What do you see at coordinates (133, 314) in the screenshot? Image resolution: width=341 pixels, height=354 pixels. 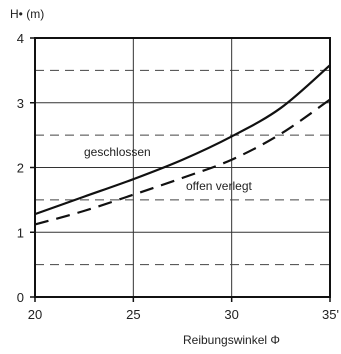 I see `x-tick-label: 25` at bounding box center [133, 314].